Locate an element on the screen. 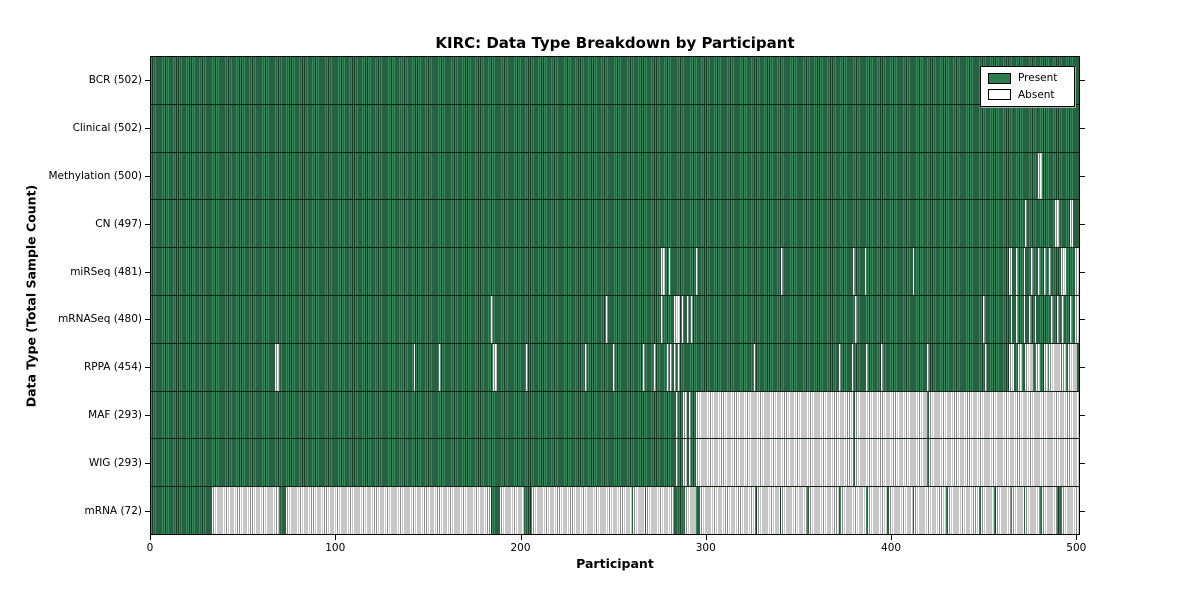  x-tick-label-100: 100 is located at coordinates (335, 548).